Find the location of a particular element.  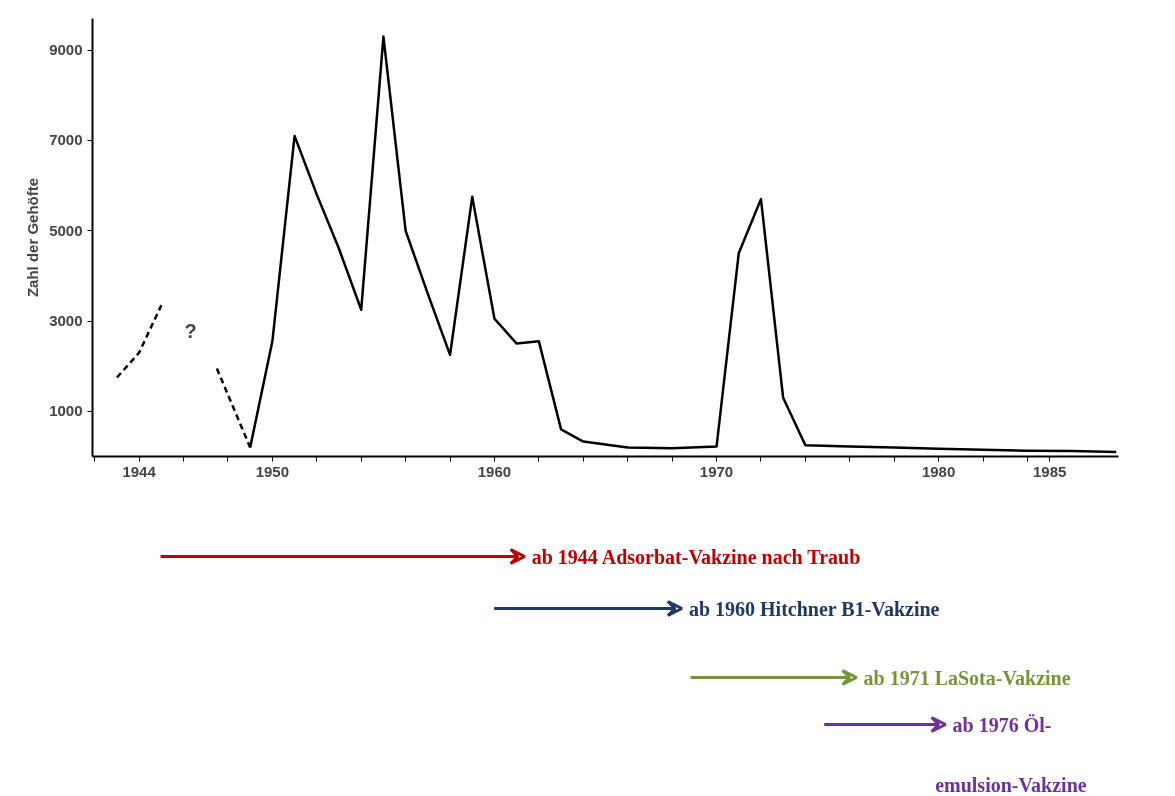

text: ab 1976 Öl- emulsion-Vakzine is located at coordinates (1011, 754).